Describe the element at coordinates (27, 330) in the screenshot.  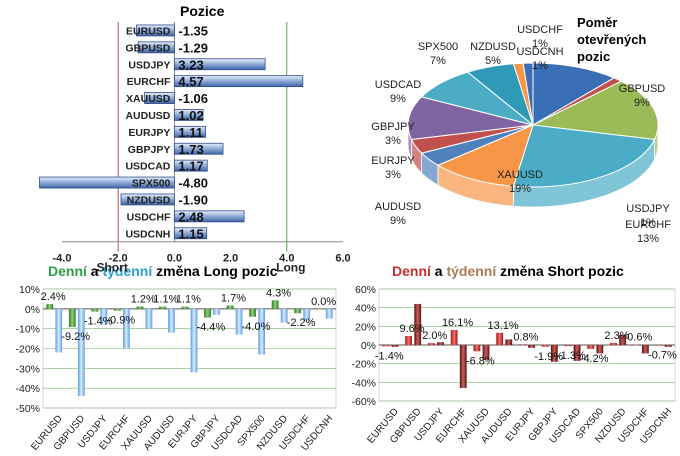
I see `long-y-tick-label: -10%` at that location.